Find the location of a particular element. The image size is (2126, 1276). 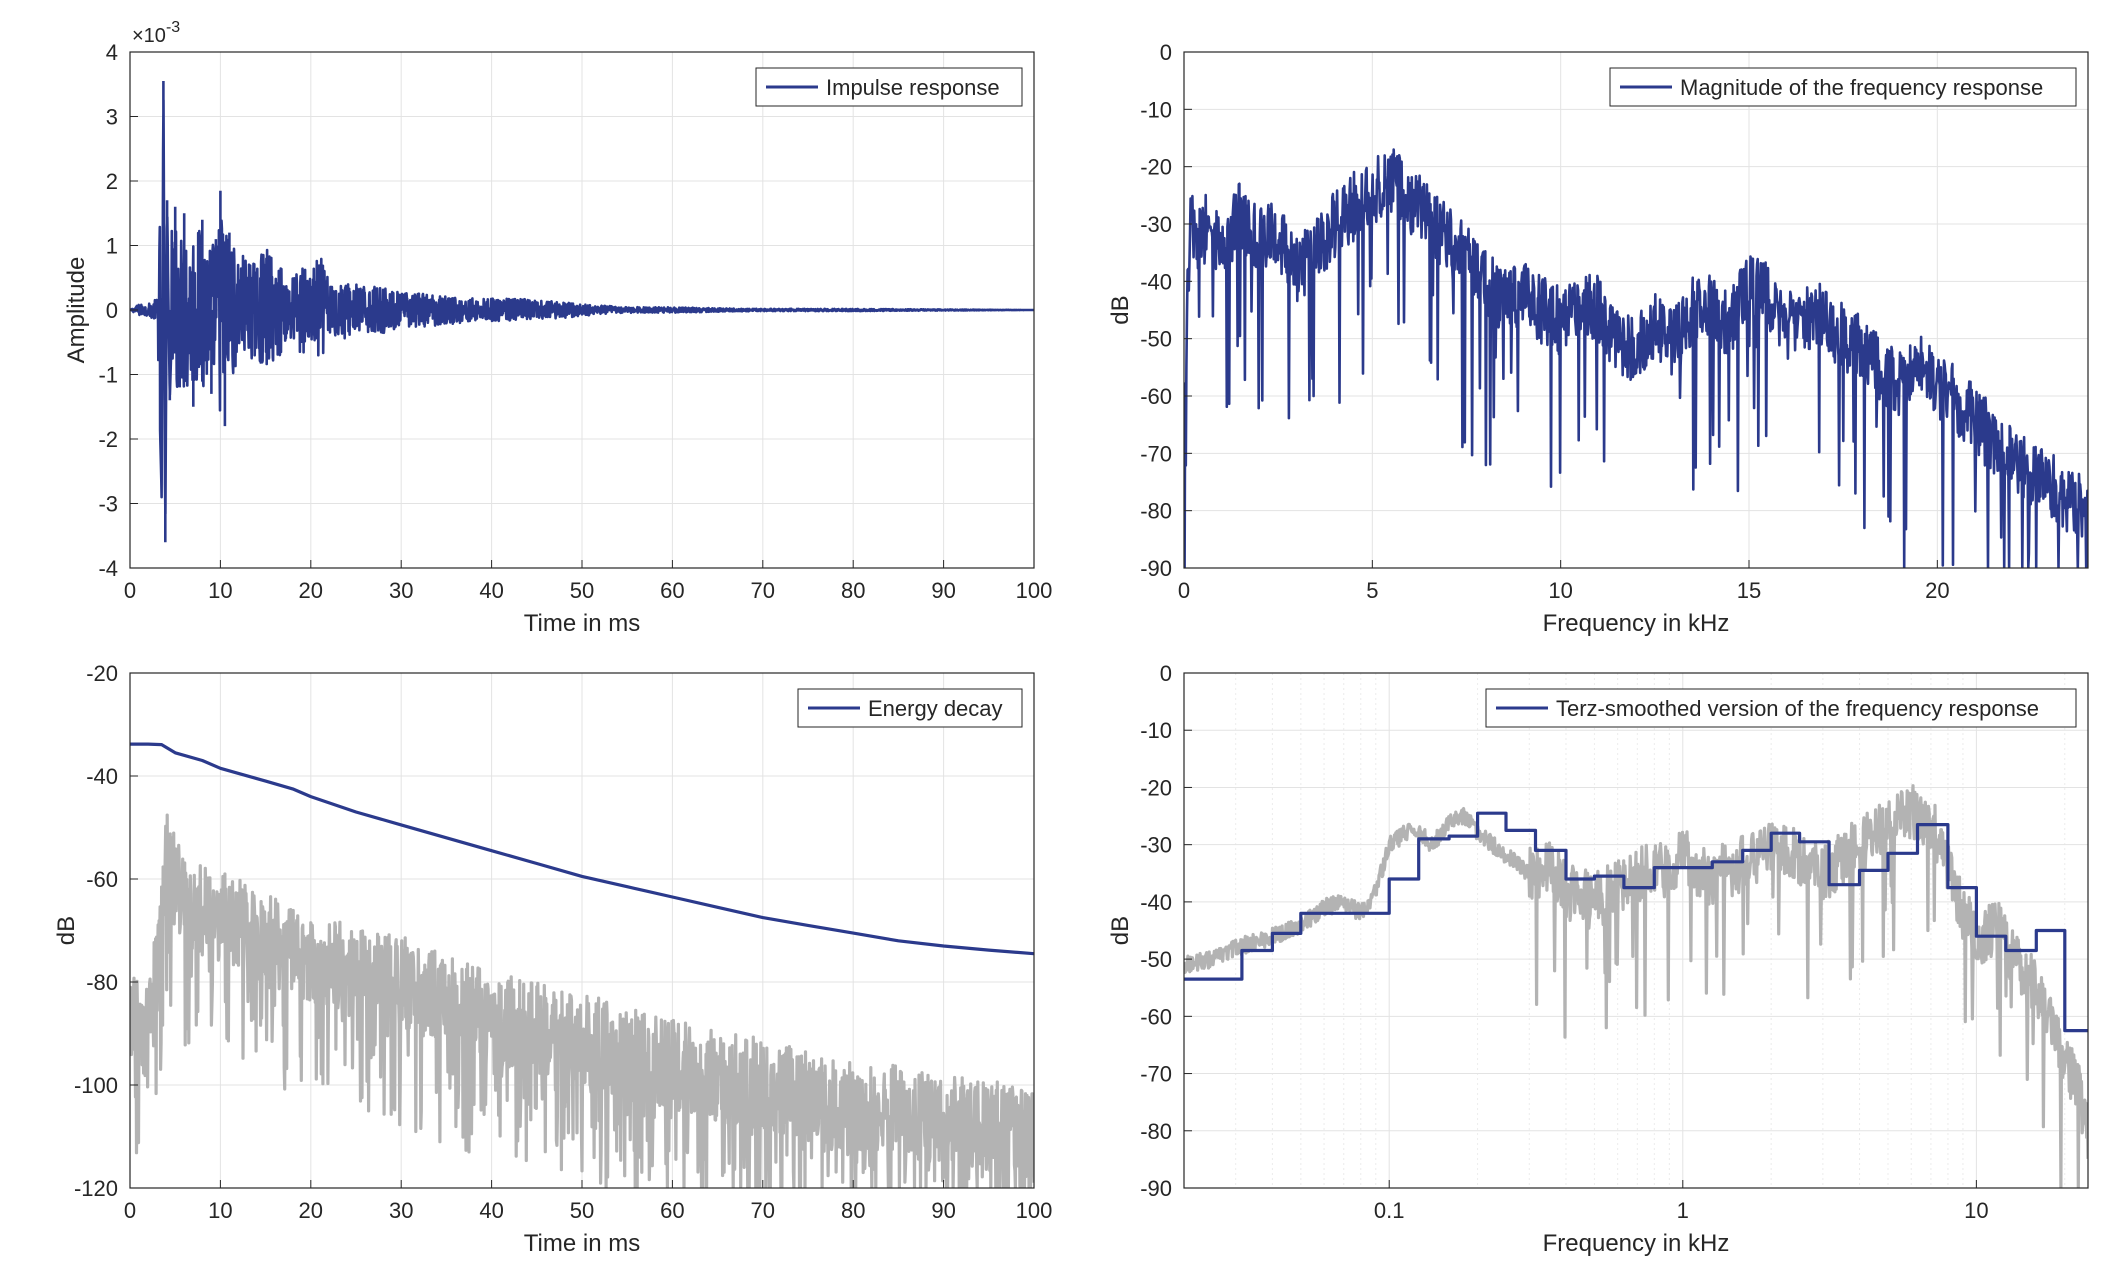

series-main-energy is located at coordinates (582, 849).